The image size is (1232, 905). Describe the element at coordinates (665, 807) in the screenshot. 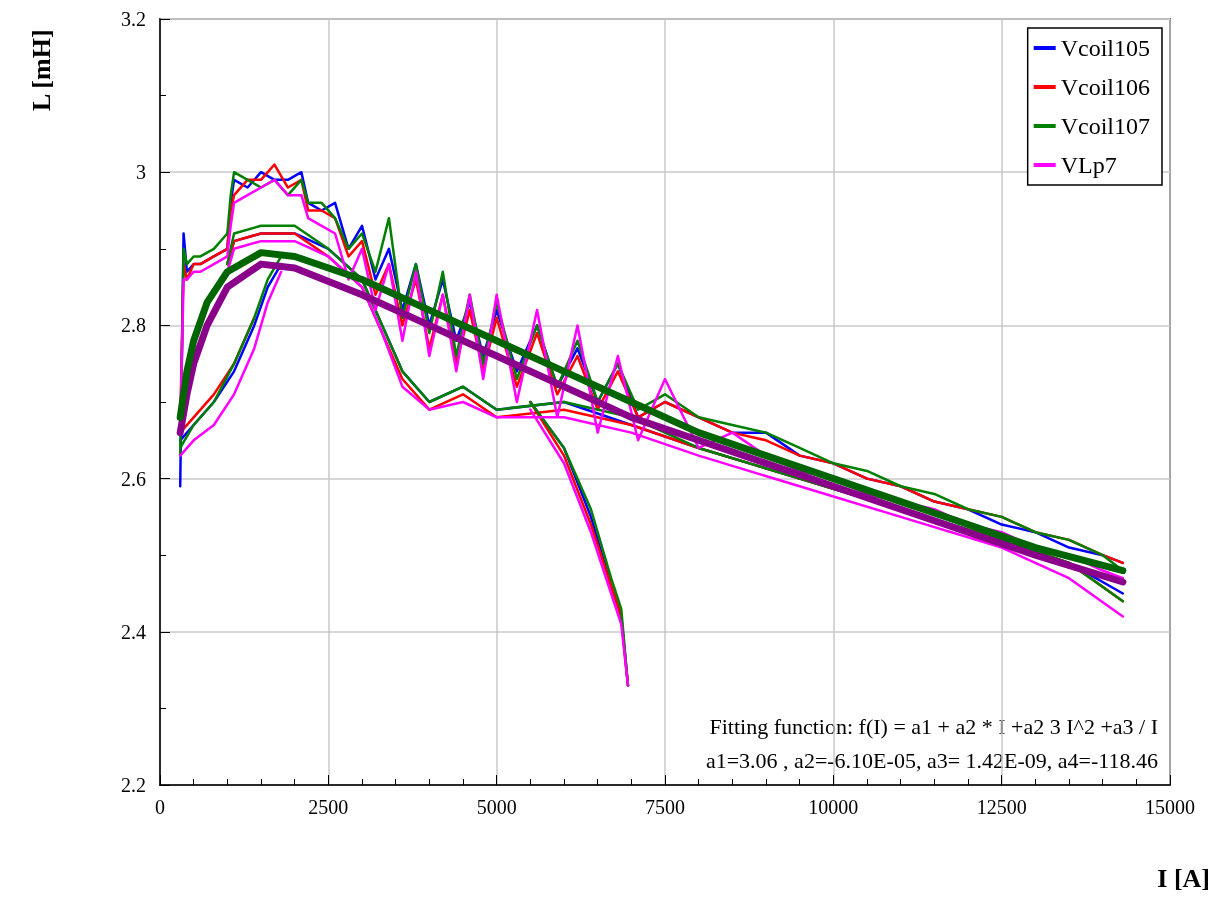

I see `x-tick-label: 7500` at that location.